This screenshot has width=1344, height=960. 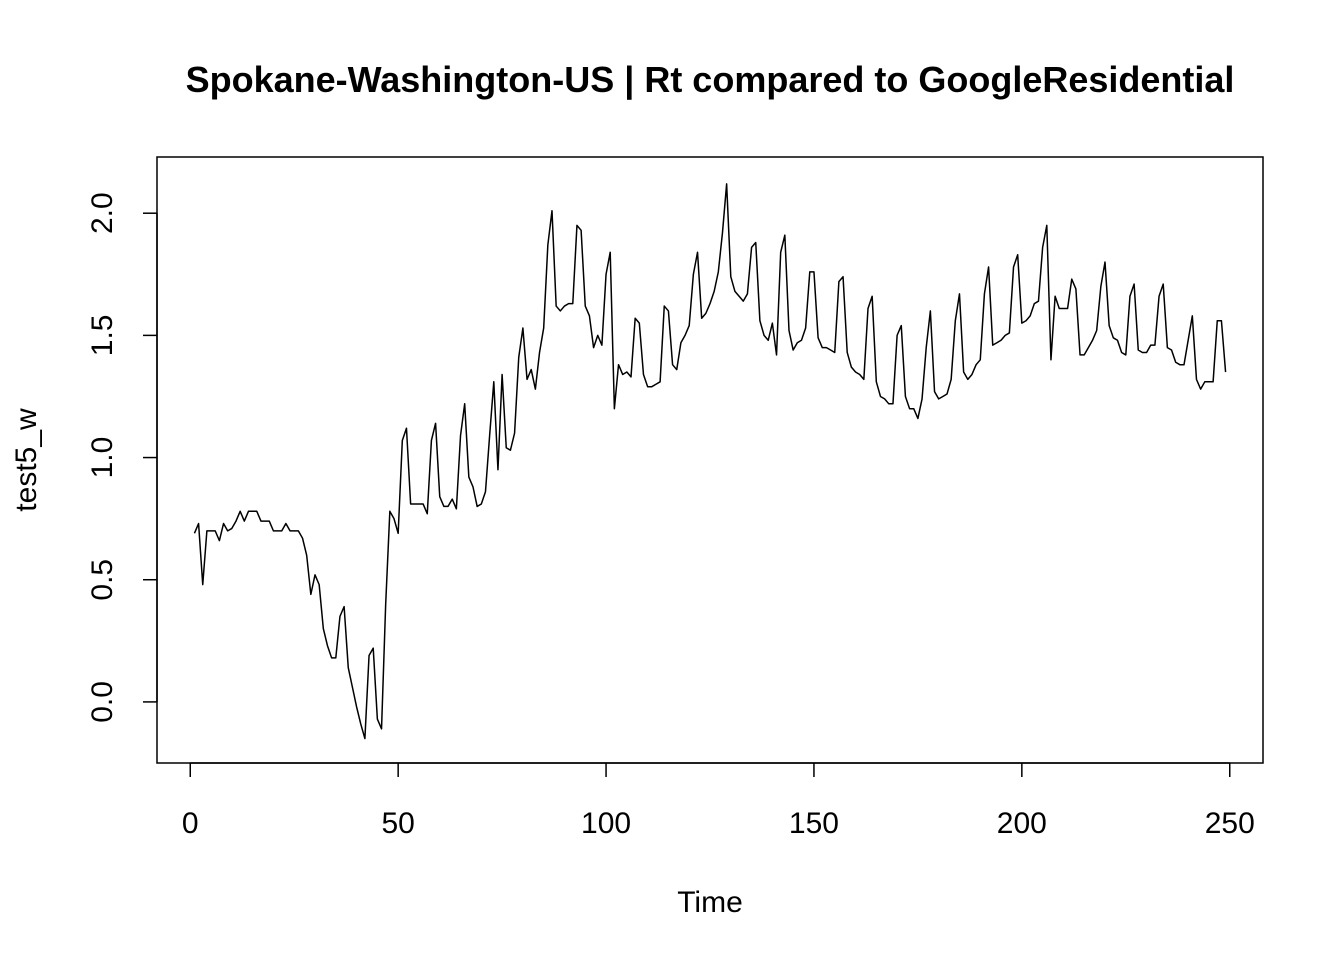 I want to click on x-tick-label: 0, so click(x=190, y=823).